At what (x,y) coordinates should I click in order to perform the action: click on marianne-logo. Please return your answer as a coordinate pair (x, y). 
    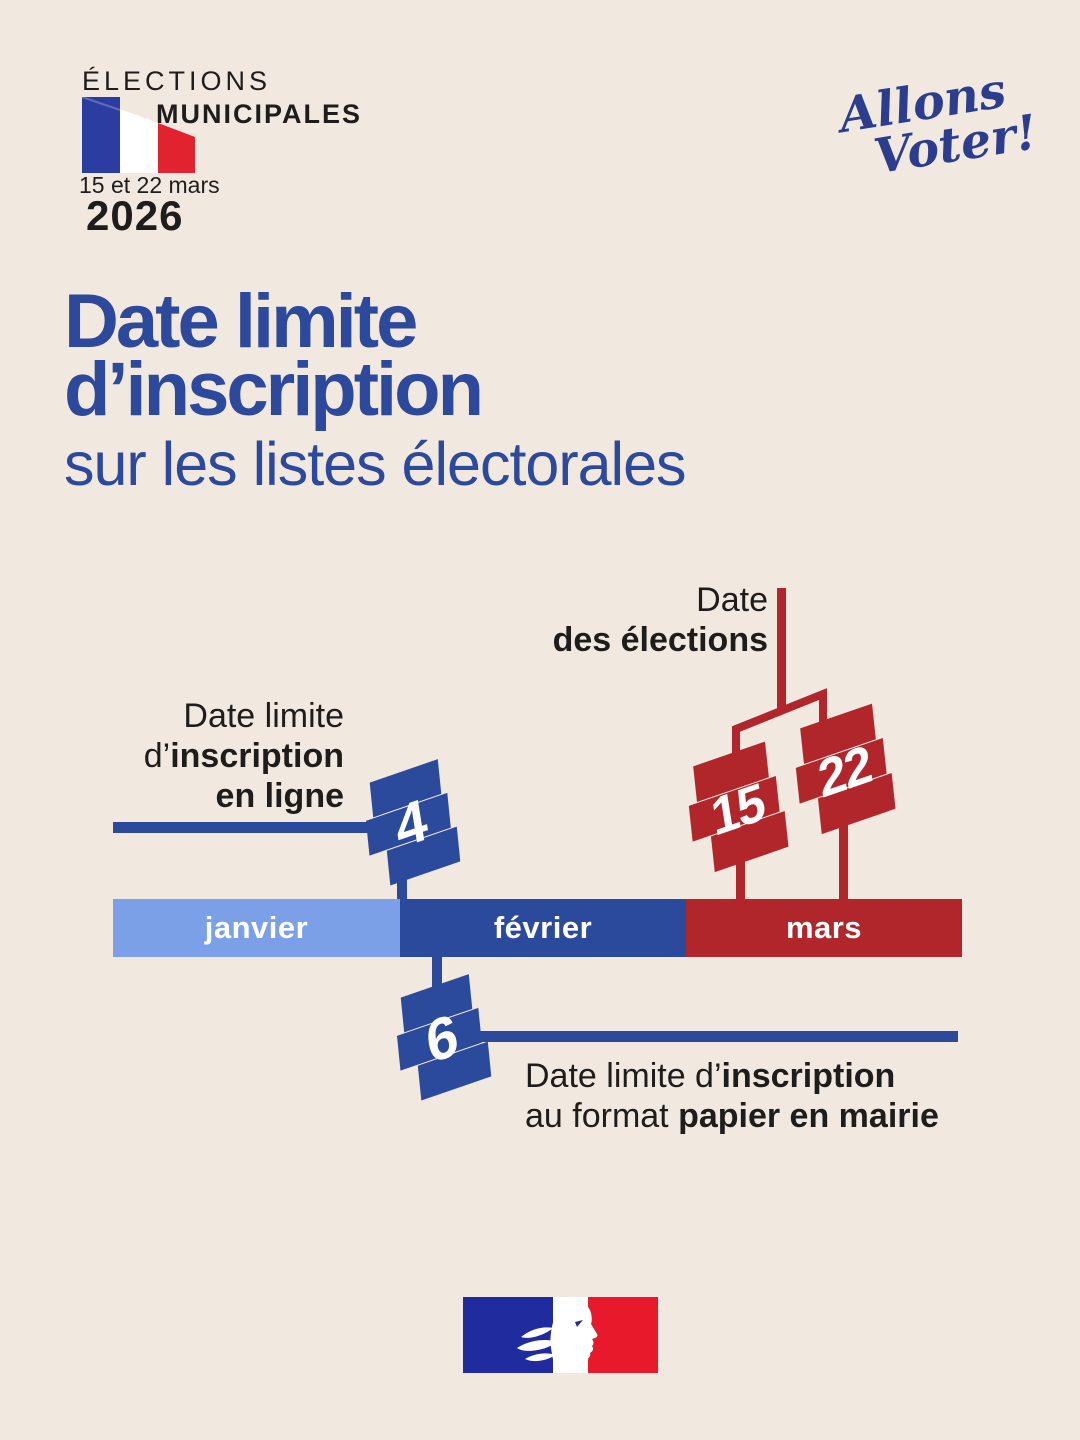
    Looking at the image, I should click on (560, 1335).